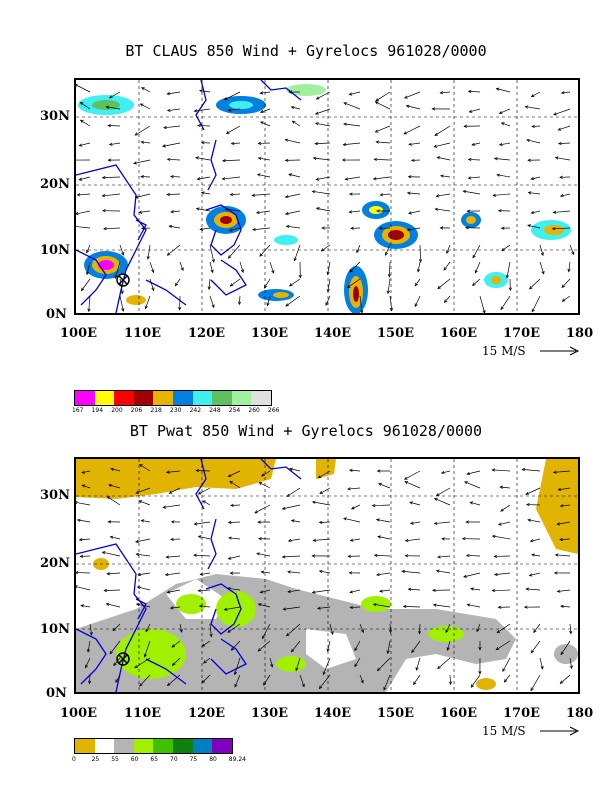 This screenshot has width=612, height=792. I want to click on panel2-colorbar, so click(153, 746).